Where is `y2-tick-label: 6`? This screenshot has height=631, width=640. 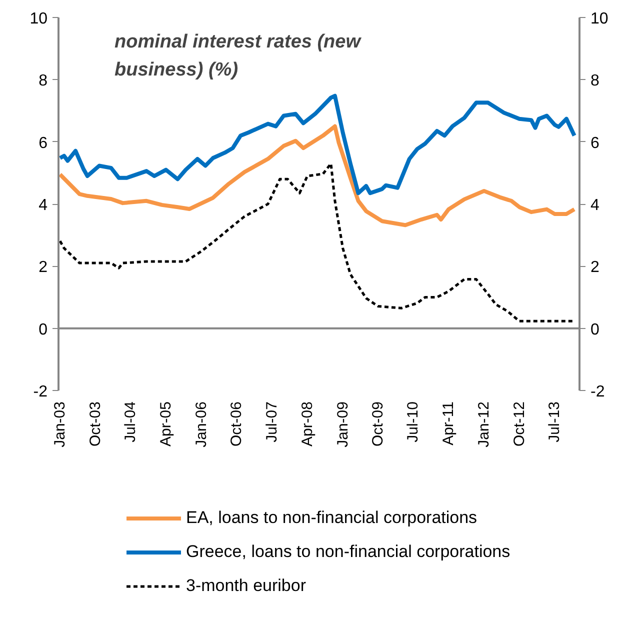
y2-tick-label: 6 is located at coordinates (595, 143).